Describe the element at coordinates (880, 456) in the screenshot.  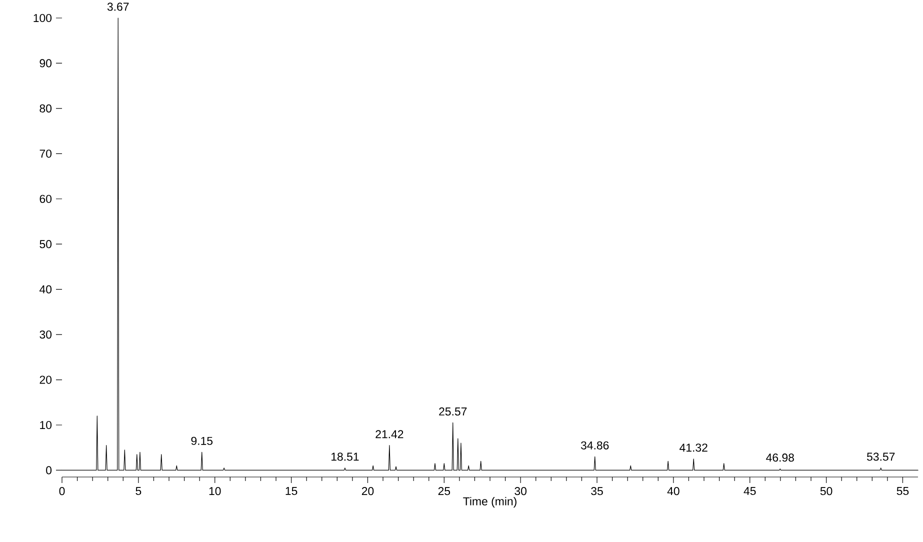
I see `annotation: 53.57` at that location.